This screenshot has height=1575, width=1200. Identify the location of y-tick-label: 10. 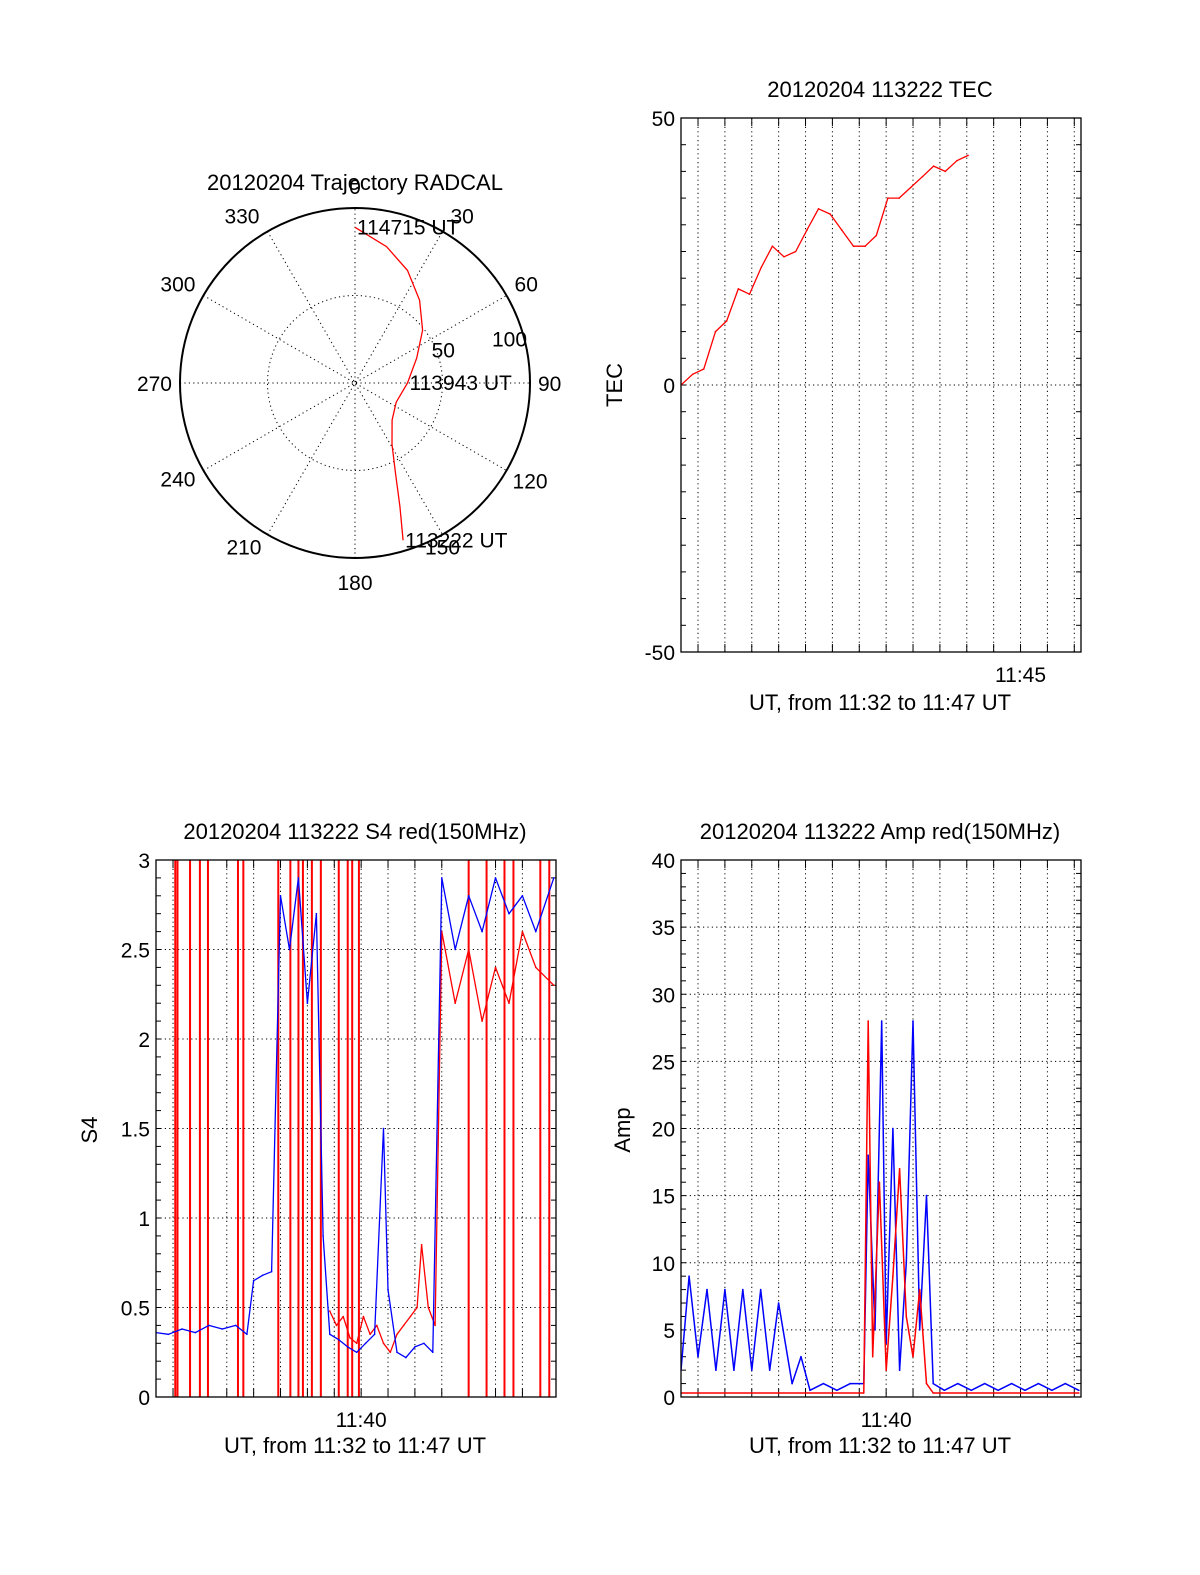
(663, 1264).